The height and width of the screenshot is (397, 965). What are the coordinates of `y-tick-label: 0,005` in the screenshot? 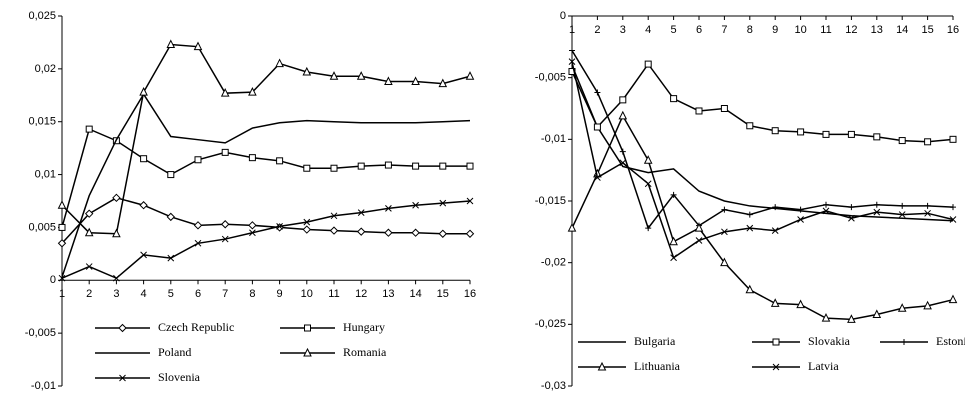 It's located at (42, 227).